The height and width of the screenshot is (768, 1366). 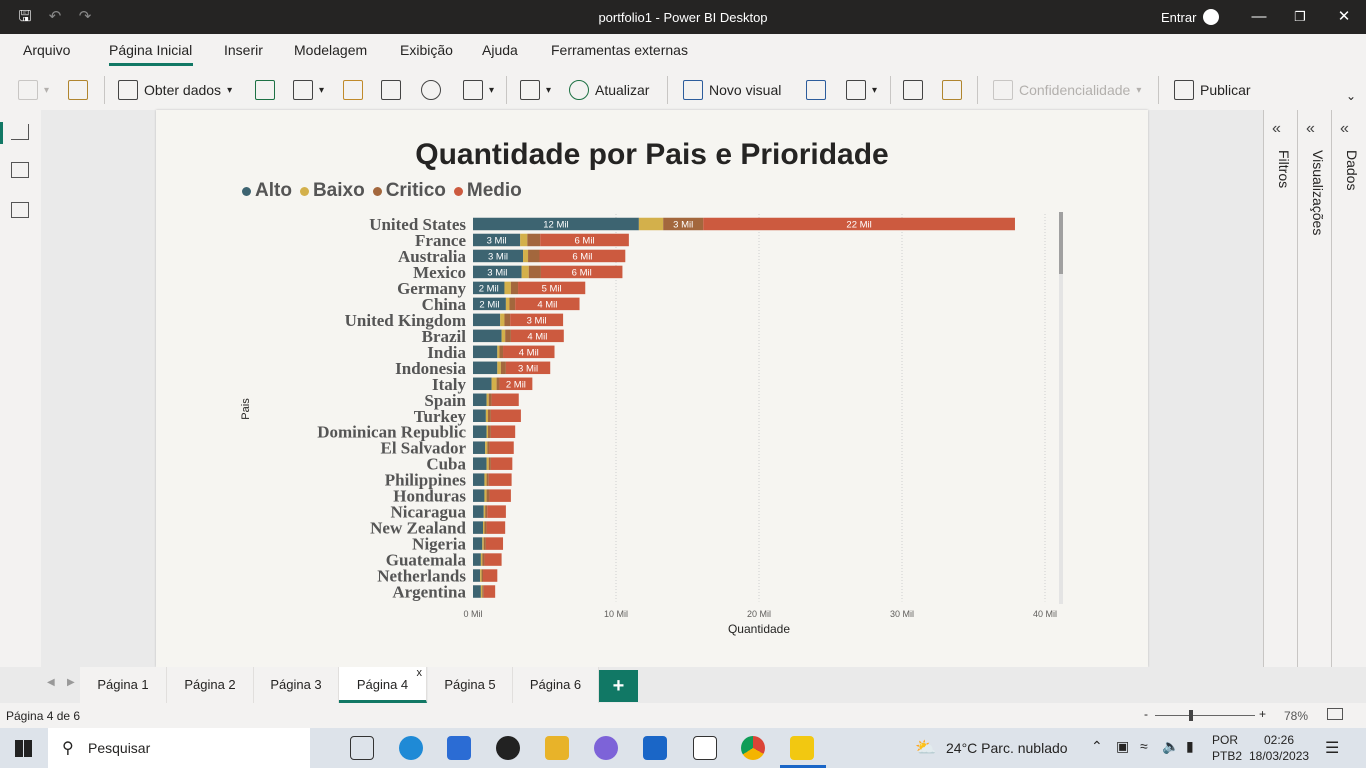 I want to click on scroll-left-icon: ◀, so click(x=51, y=682).